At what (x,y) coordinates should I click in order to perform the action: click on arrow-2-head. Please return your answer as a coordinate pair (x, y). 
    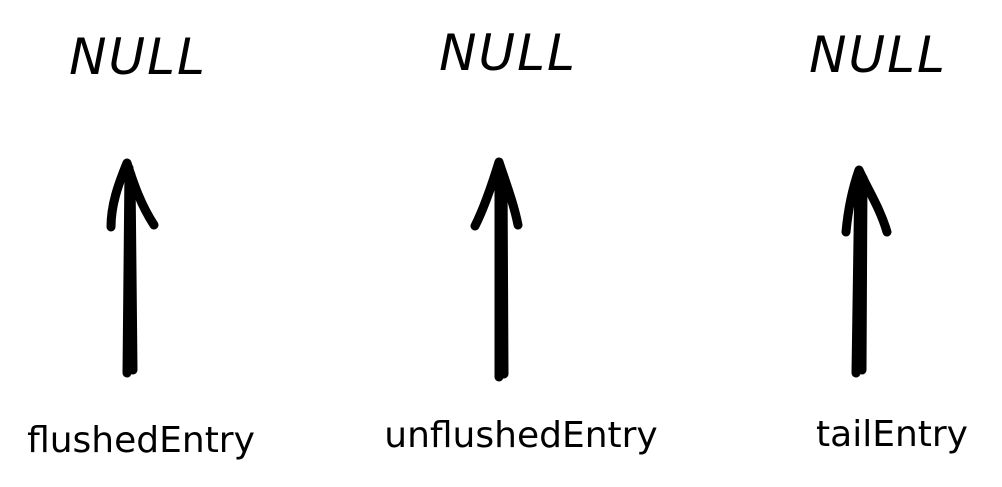
    Looking at the image, I should click on (496, 194).